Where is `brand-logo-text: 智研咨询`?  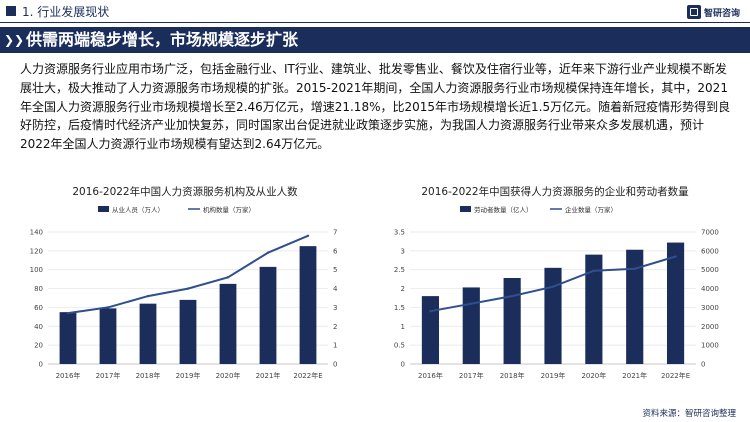
brand-logo-text: 智研咨询 is located at coordinates (721, 13).